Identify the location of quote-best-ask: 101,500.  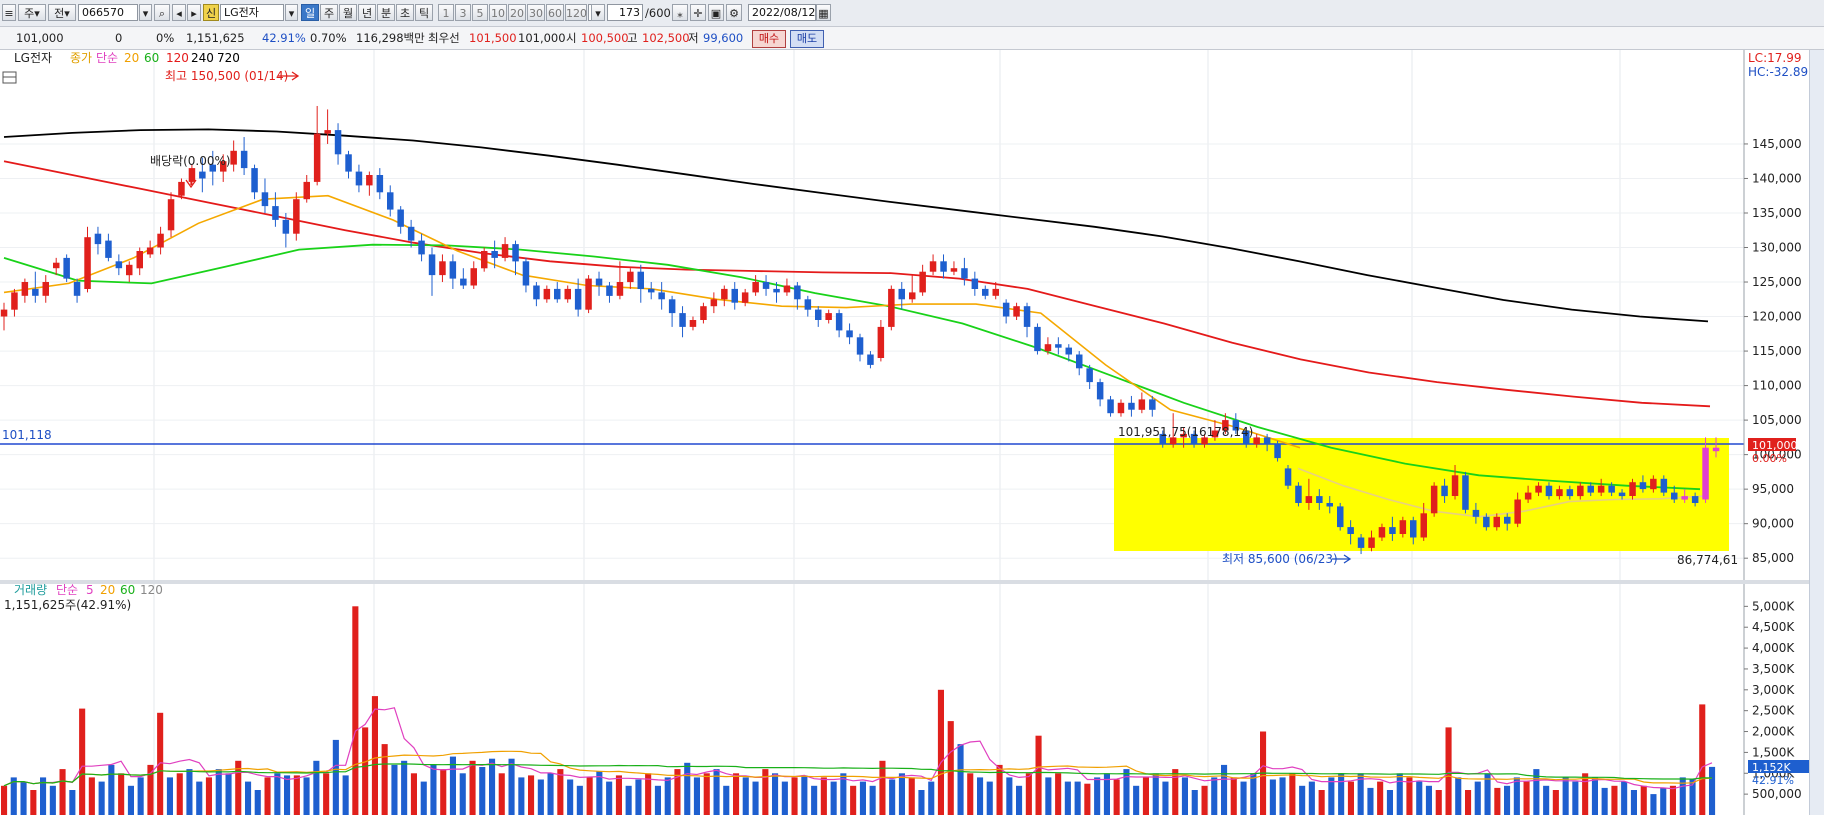
(493, 38).